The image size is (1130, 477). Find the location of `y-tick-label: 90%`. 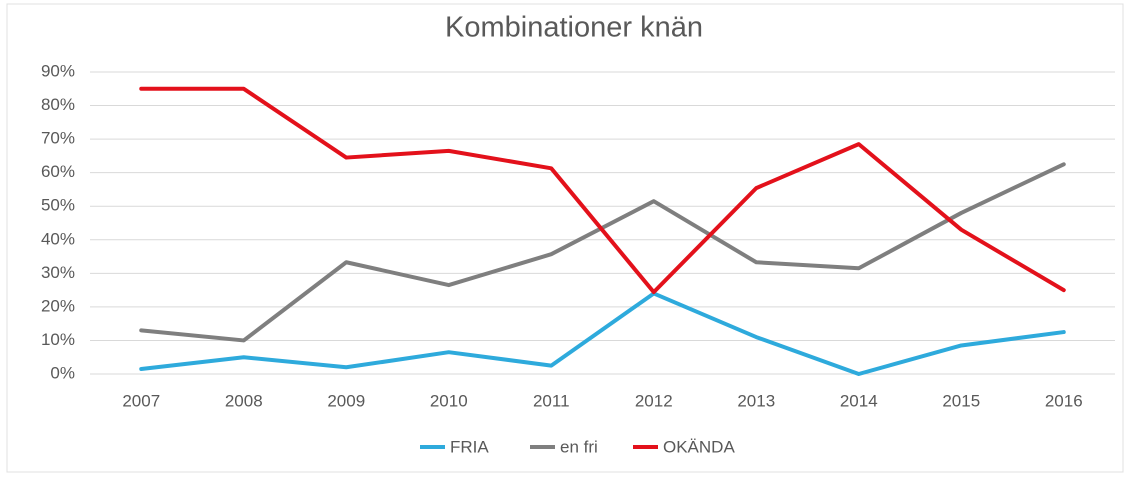

y-tick-label: 90% is located at coordinates (58, 70).